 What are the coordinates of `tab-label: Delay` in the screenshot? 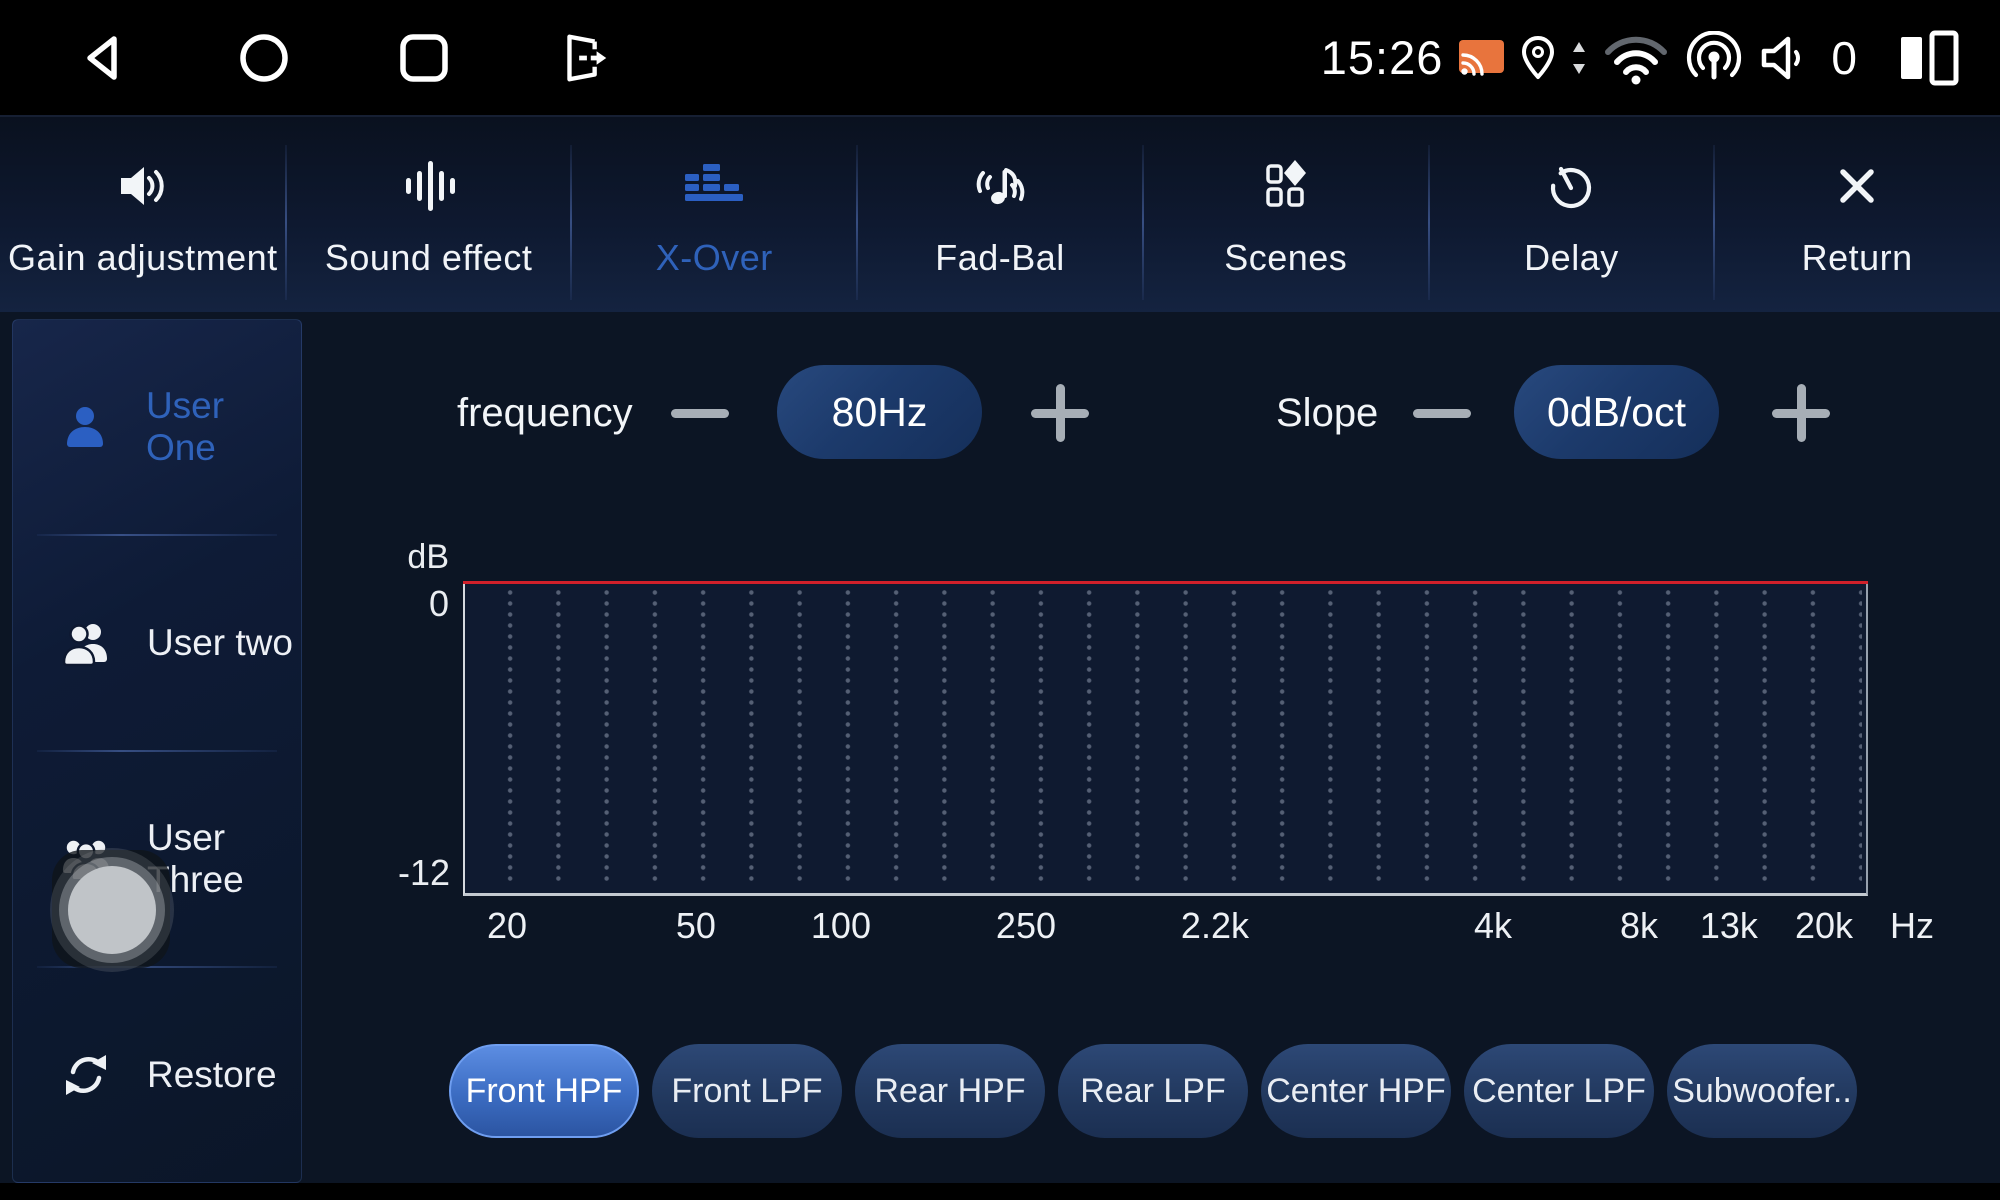 It's located at (1571, 257).